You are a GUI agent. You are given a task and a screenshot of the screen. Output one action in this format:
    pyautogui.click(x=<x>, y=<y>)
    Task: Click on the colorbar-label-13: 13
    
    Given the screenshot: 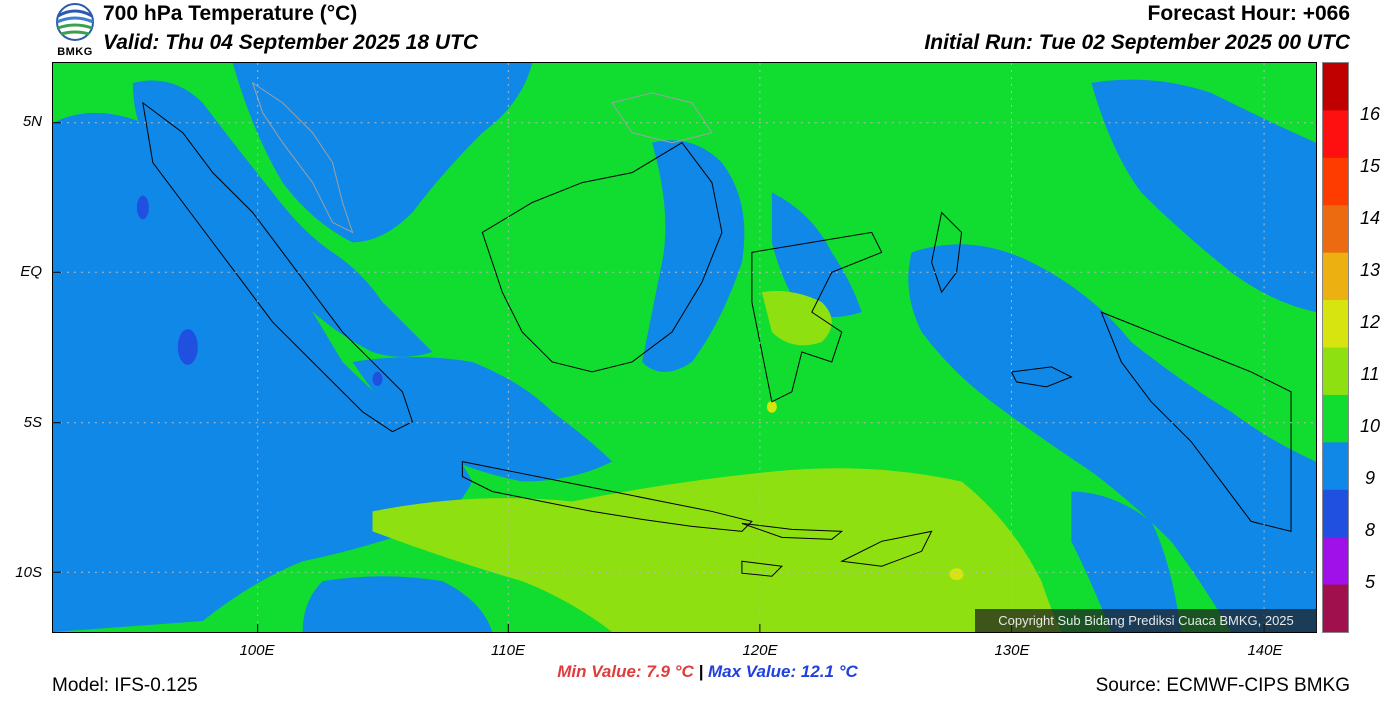 What is the action you would take?
    pyautogui.click(x=1370, y=270)
    